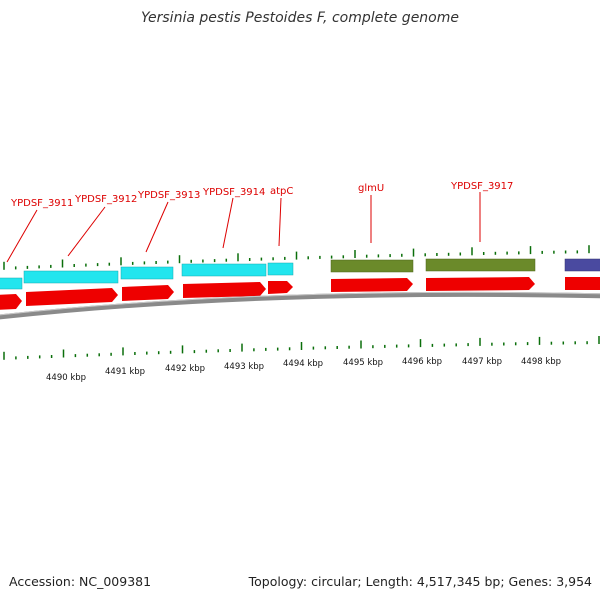  Describe the element at coordinates (296, 257) in the screenshot. I see `upper-tick-track` at that location.